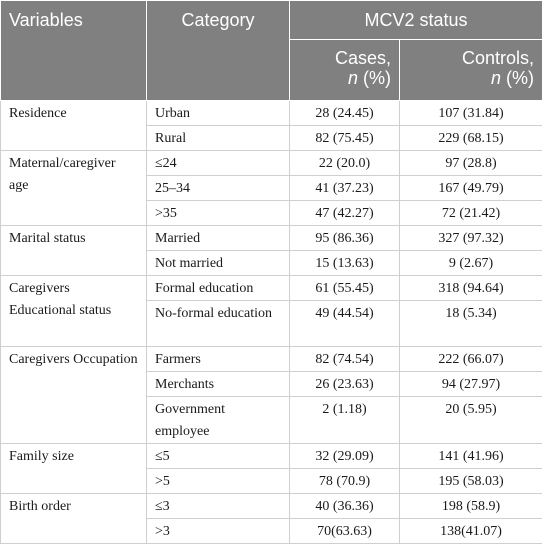 Image resolution: width=542 pixels, height=544 pixels. I want to click on cases-cell: 26 (23.63), so click(345, 384).